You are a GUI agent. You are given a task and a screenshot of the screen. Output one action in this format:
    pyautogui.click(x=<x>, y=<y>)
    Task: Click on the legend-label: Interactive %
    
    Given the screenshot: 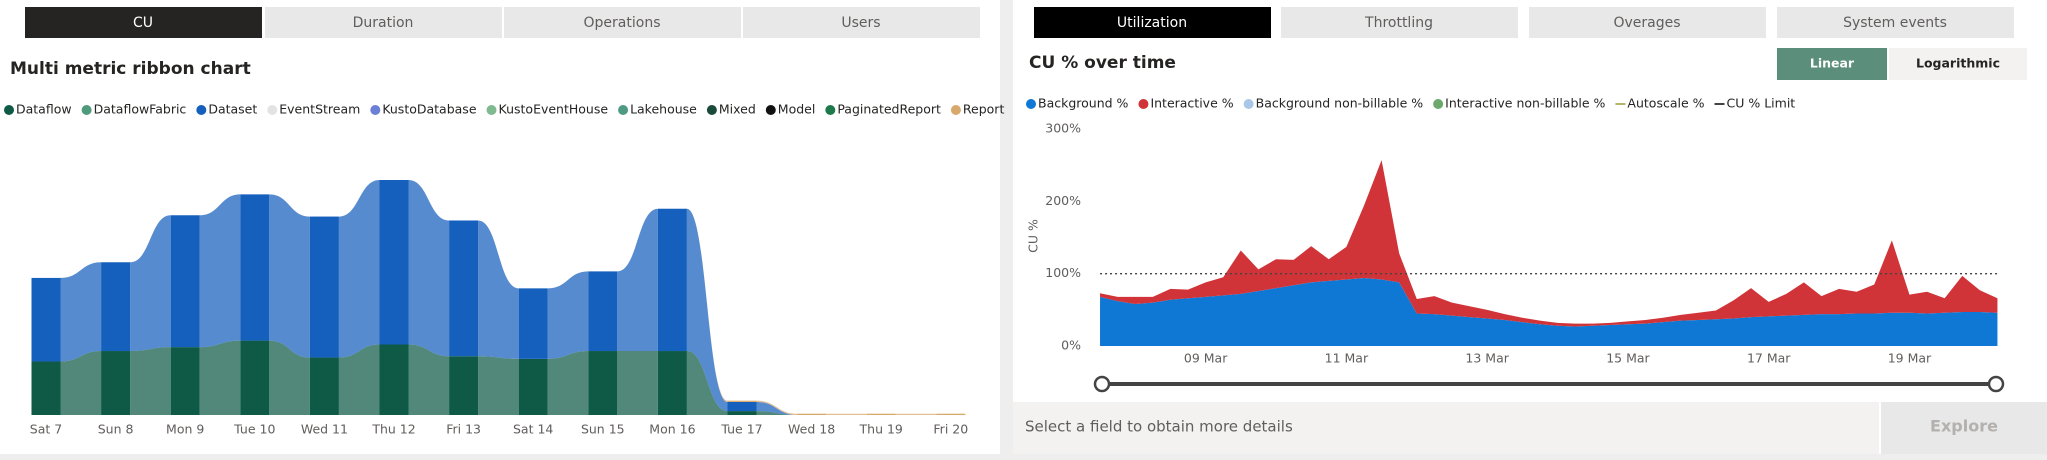 What is the action you would take?
    pyautogui.click(x=1191, y=103)
    